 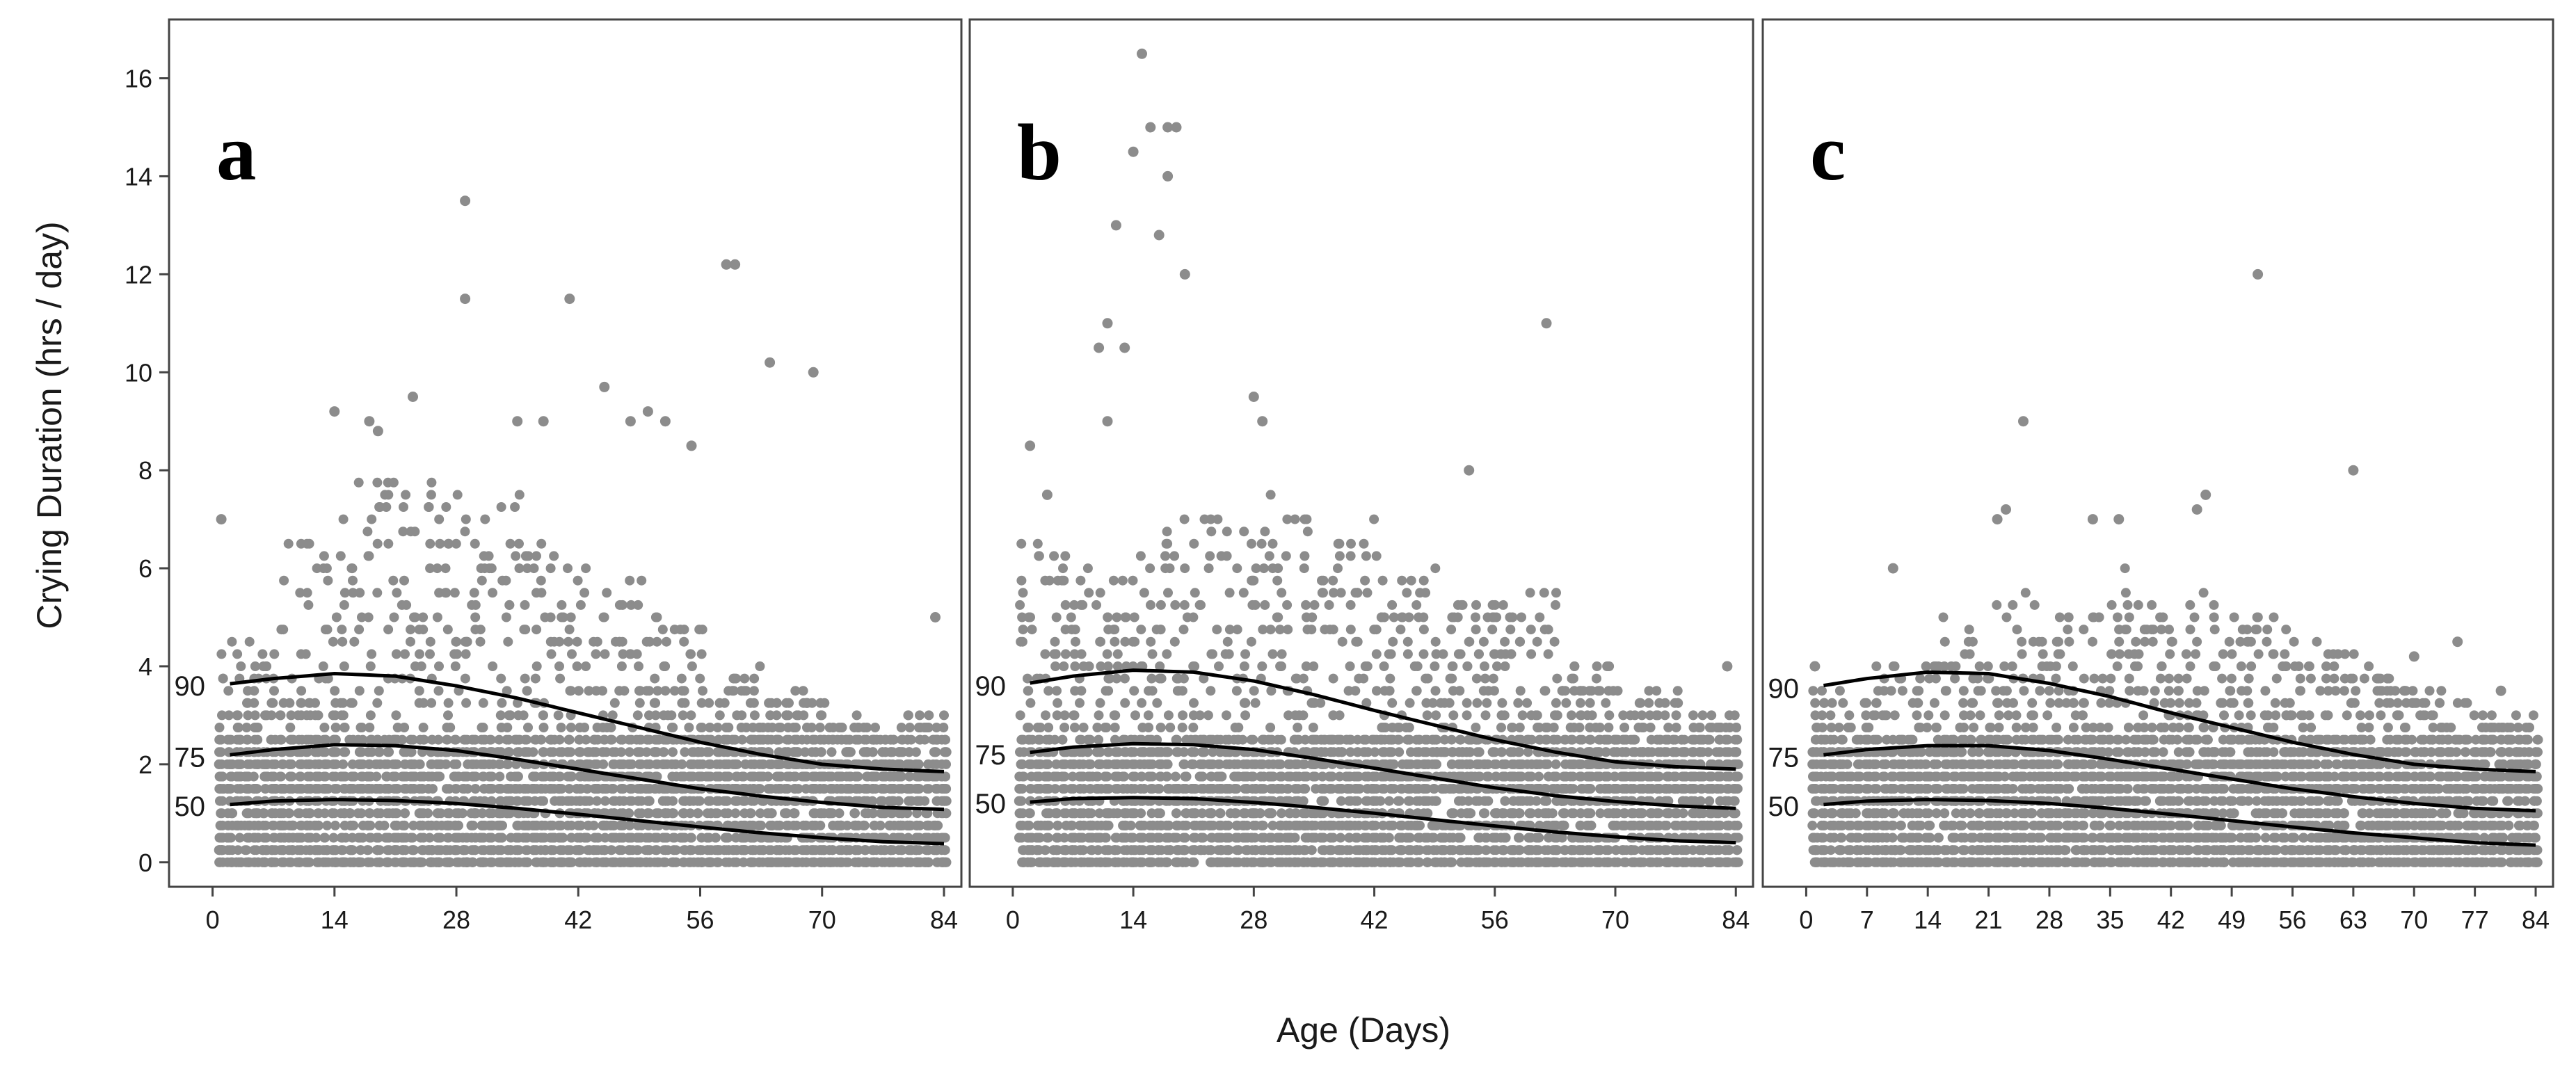 I want to click on panel-label-a: a, so click(x=236, y=152).